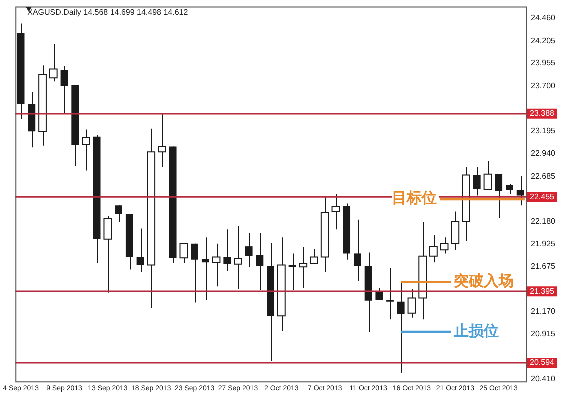 Image resolution: width=566 pixels, height=398 pixels. I want to click on ref-line-label: 23.388, so click(543, 113).